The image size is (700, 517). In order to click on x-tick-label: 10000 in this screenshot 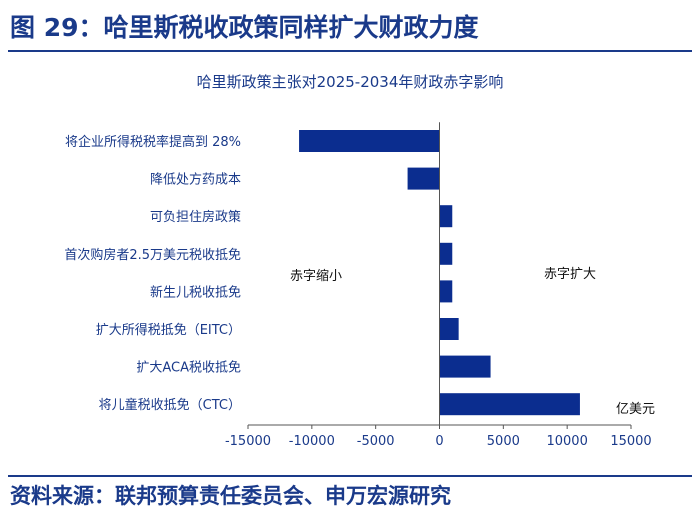, I will do `click(566, 441)`.